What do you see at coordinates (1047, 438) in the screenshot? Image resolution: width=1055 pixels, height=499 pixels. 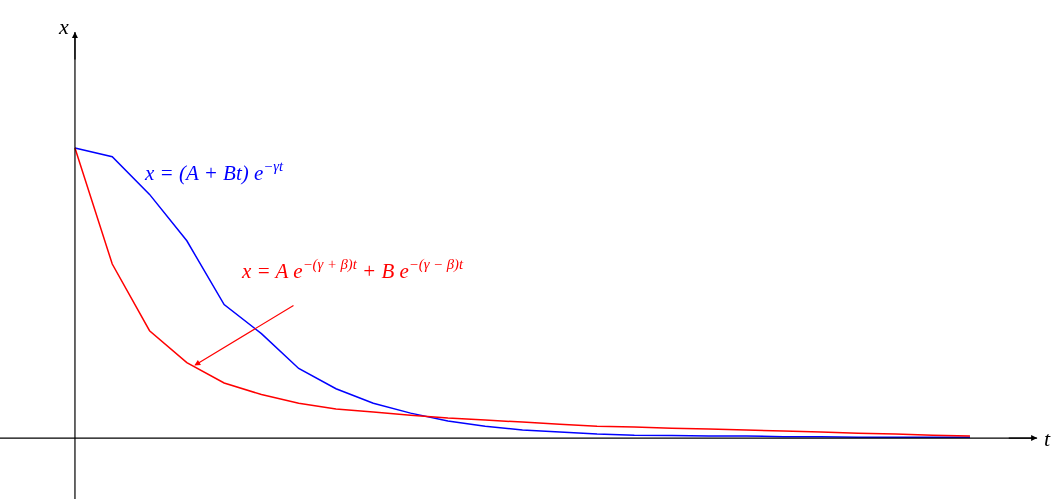 I see `x-axis-title: t` at bounding box center [1047, 438].